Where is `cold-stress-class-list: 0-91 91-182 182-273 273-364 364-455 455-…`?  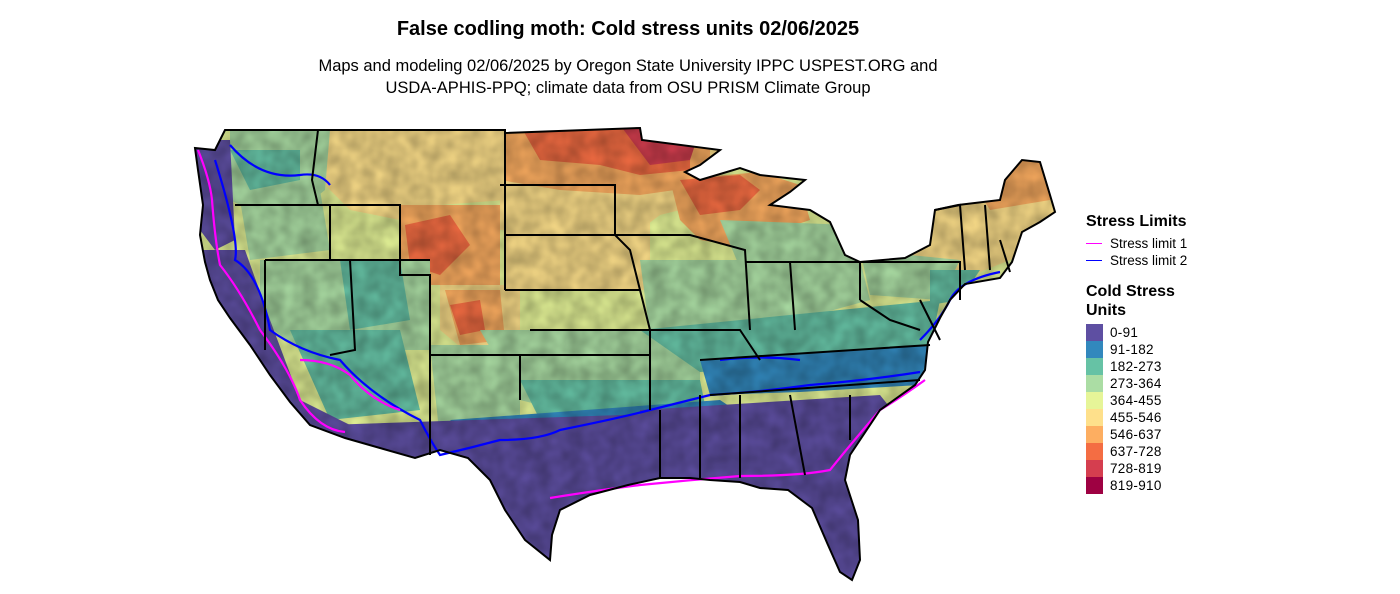 cold-stress-class-list: 0-91 91-182 182-273 273-364 364-455 455-… is located at coordinates (1146, 409).